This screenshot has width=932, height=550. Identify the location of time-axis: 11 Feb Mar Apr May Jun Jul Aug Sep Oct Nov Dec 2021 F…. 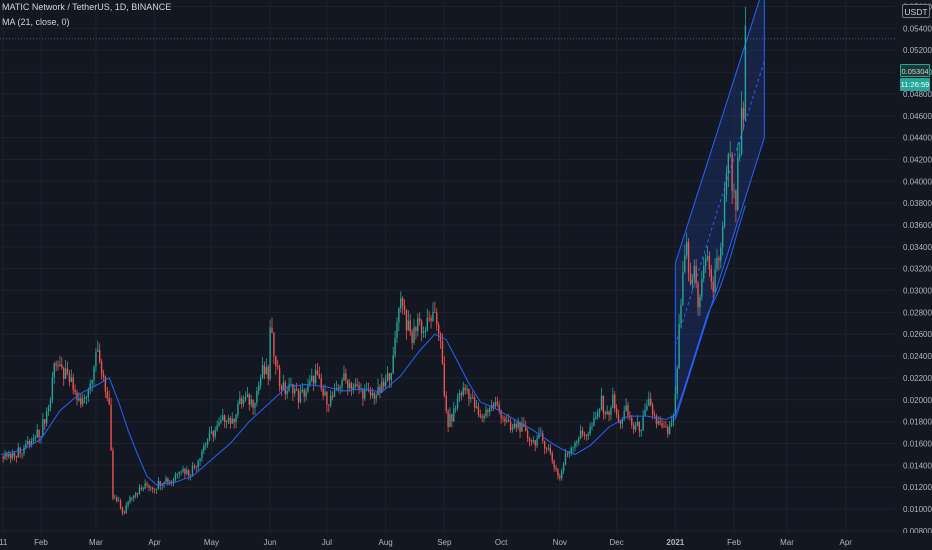
(466, 541).